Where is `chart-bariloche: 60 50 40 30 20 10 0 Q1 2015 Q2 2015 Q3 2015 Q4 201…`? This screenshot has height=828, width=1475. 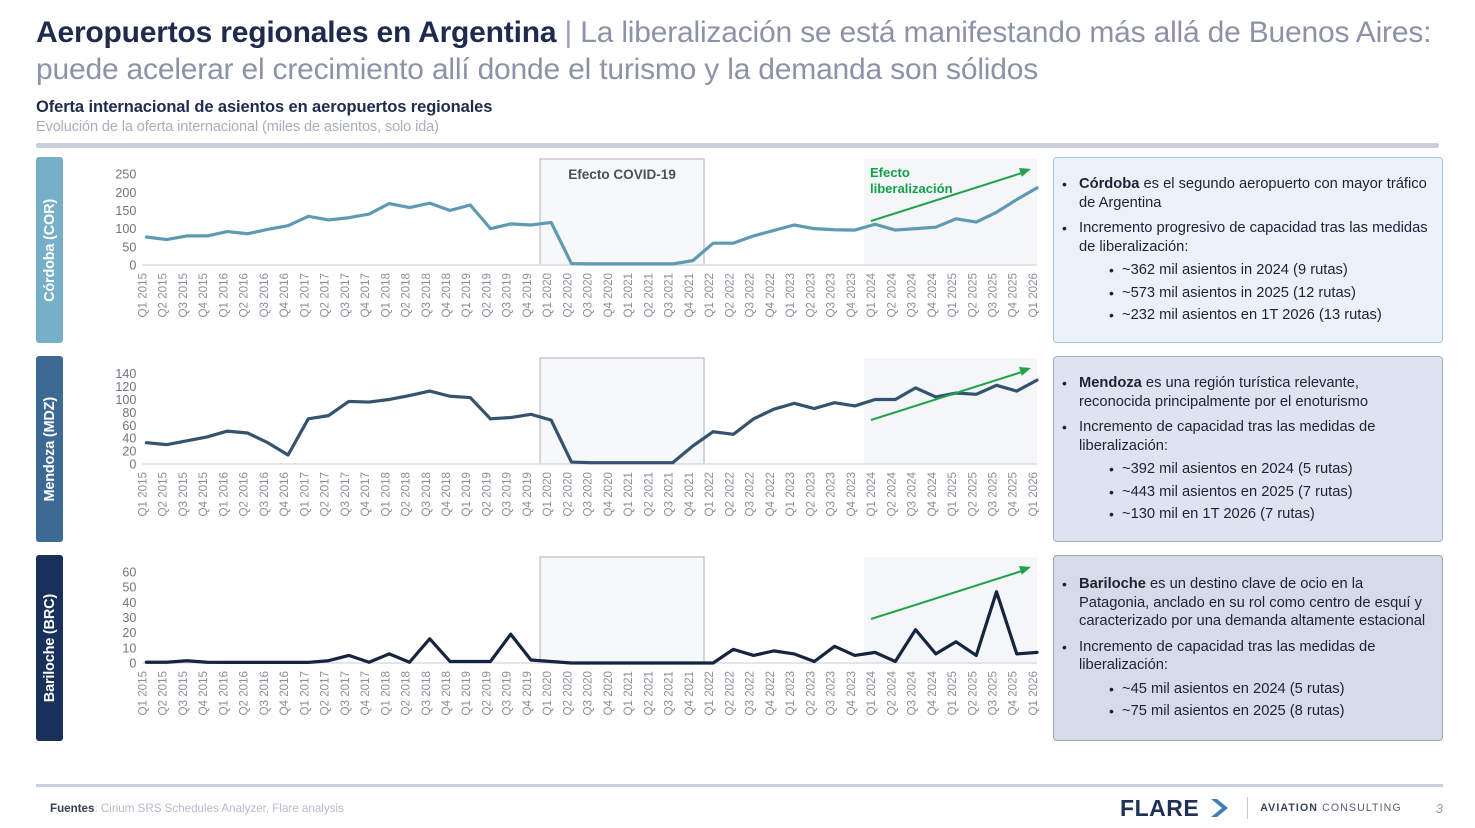
chart-bariloche: 60 50 40 30 20 10 0 Q1 2015 Q2 2015 Q3 2015 Q4 201… is located at coordinates (556, 648).